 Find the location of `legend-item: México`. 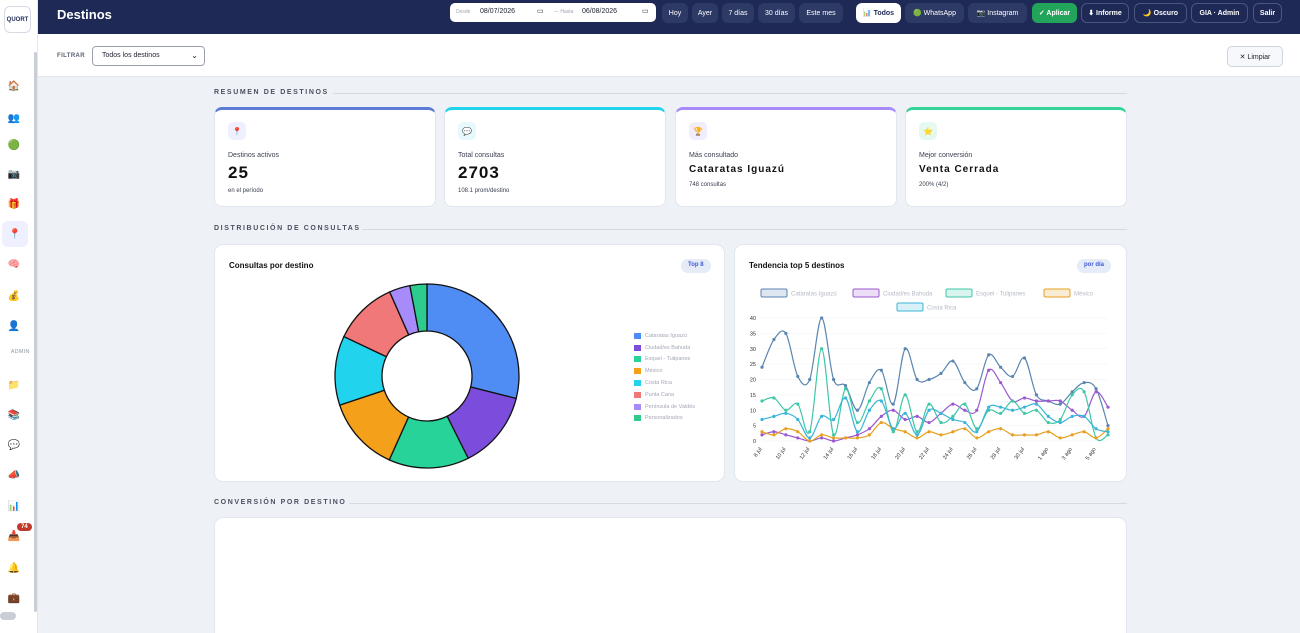

legend-item: México is located at coordinates (664, 371).